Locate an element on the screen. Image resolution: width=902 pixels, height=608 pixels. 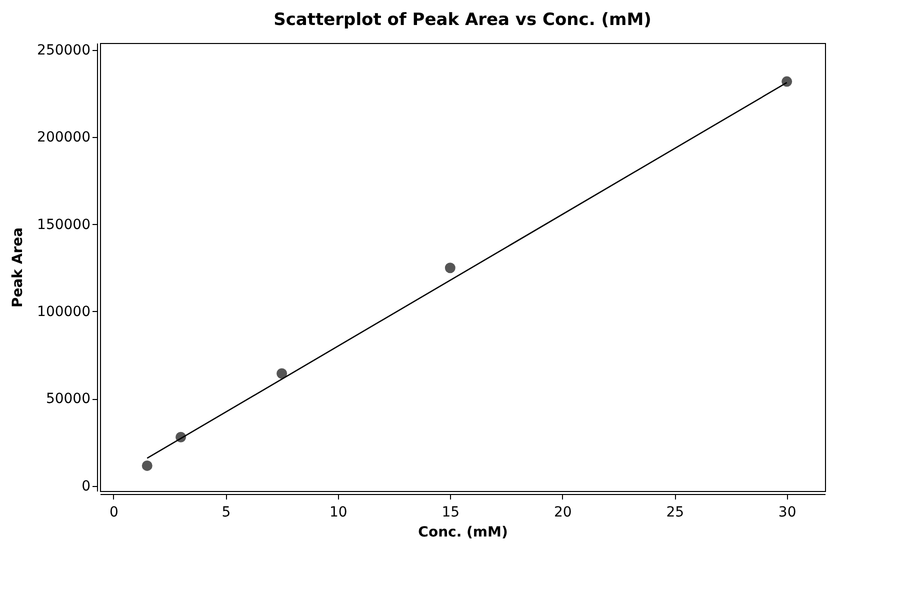
y-tick-label: 0 is located at coordinates (86, 486).